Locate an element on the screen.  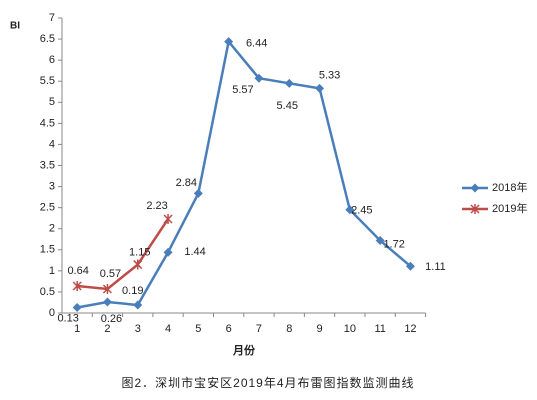
data-label: 0.26 is located at coordinates (111, 319).